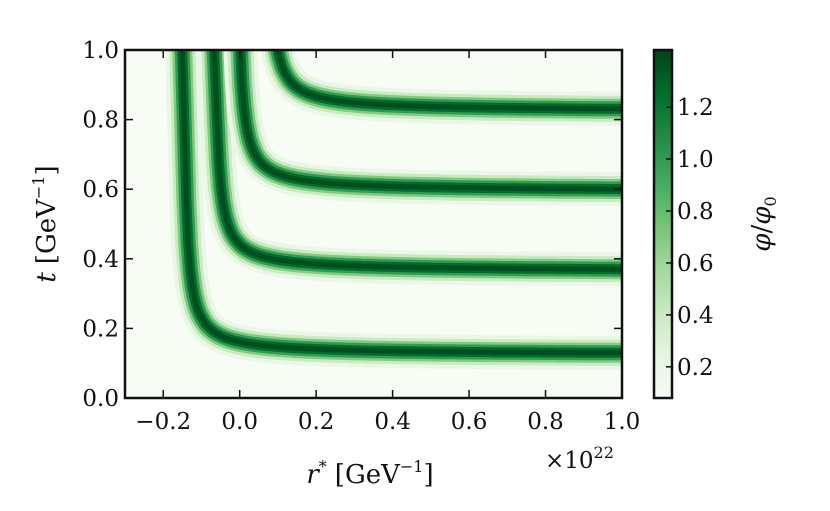 The width and height of the screenshot is (830, 511). Describe the element at coordinates (545, 422) in the screenshot. I see `x-tick-label: 0.8` at that location.